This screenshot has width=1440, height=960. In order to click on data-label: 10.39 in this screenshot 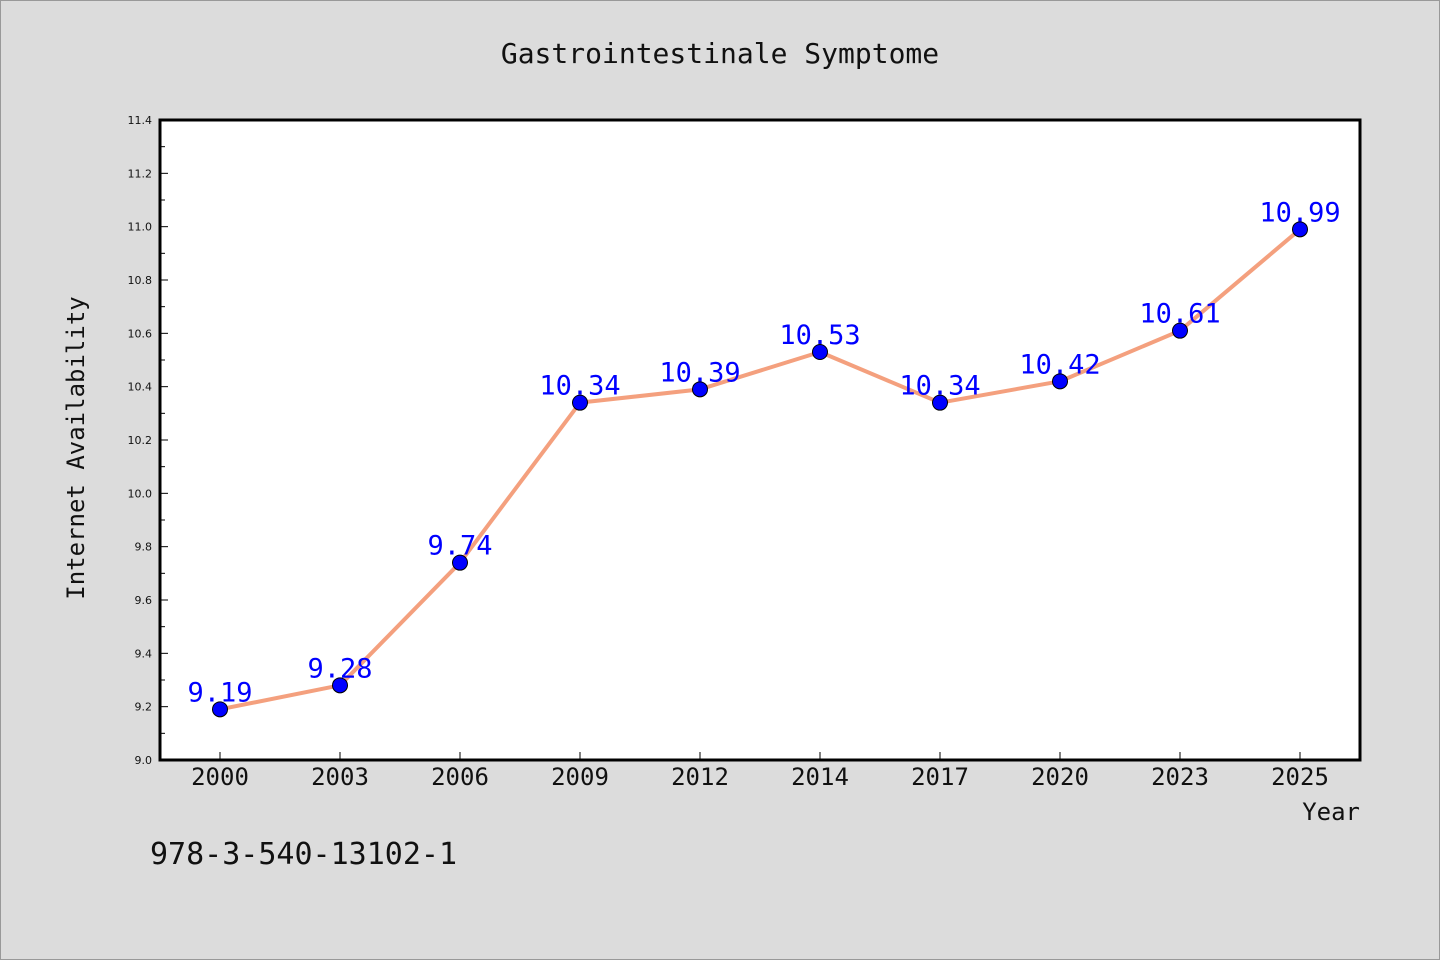, I will do `click(699, 372)`.